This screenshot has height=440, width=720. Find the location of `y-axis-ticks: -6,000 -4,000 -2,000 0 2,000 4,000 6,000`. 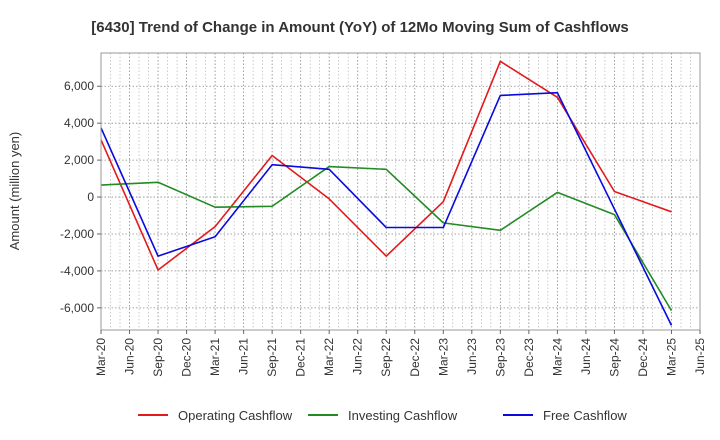

y-axis-ticks: -6,000 -4,000 -2,000 0 2,000 4,000 6,000 is located at coordinates (80, 197).